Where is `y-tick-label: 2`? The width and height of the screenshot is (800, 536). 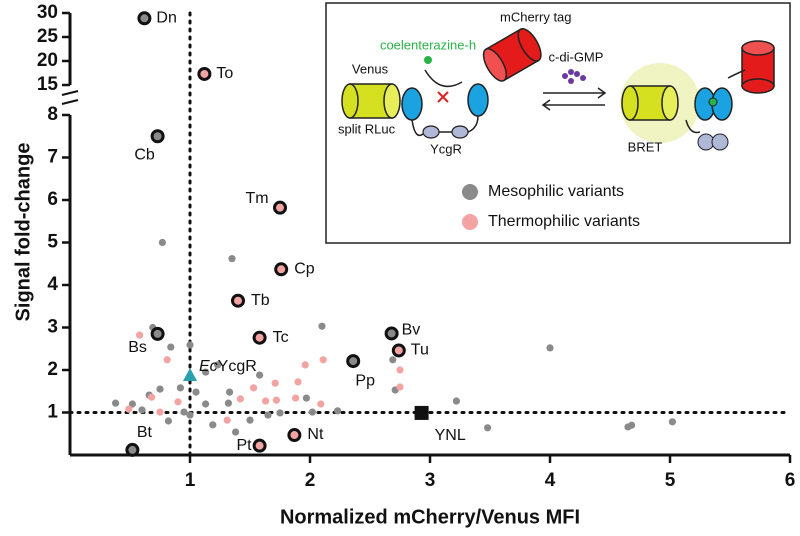
y-tick-label: 2 is located at coordinates (52, 369).